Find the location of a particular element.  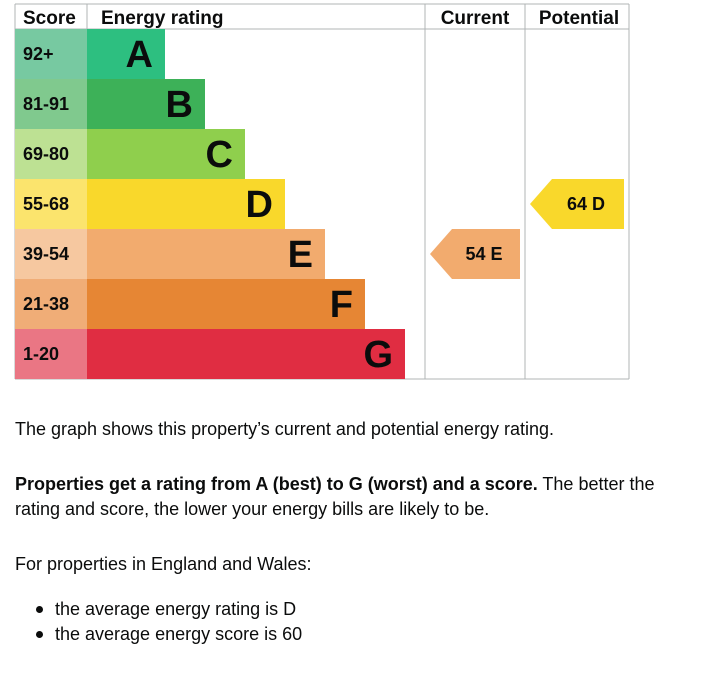

score-cell-g is located at coordinates (51, 354).